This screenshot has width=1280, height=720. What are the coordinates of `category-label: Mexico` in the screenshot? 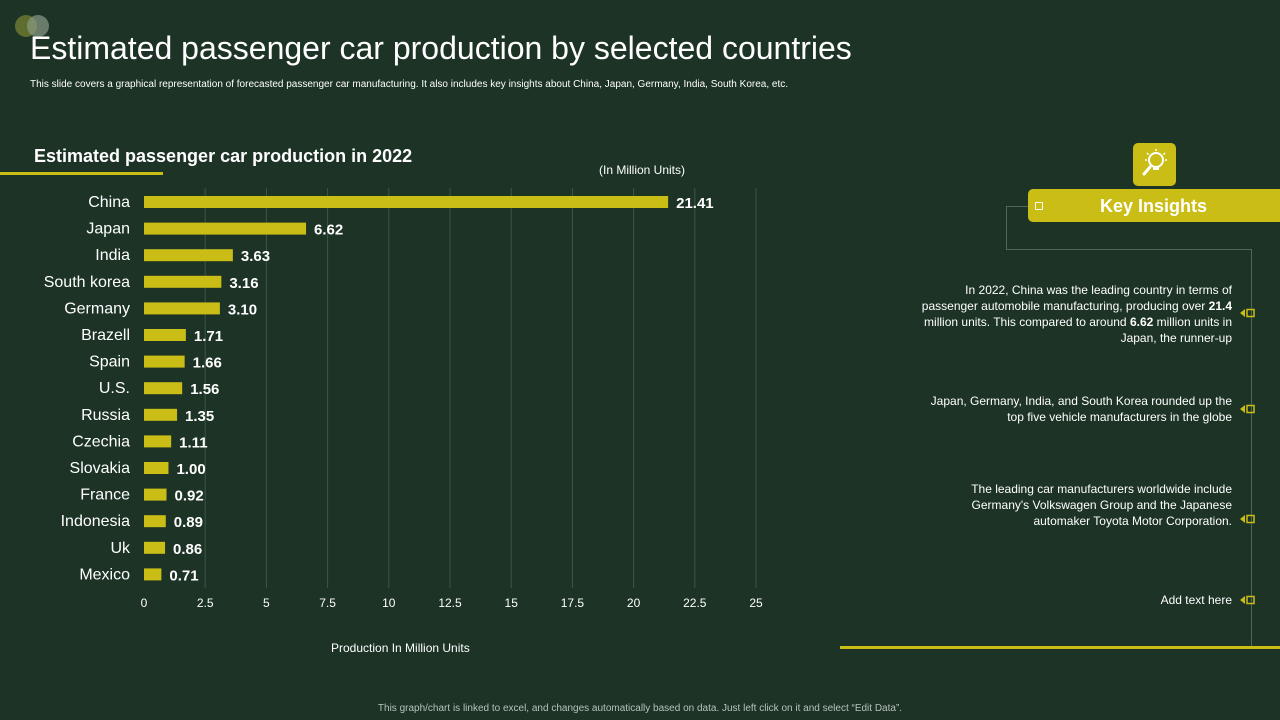 It's located at (104, 574).